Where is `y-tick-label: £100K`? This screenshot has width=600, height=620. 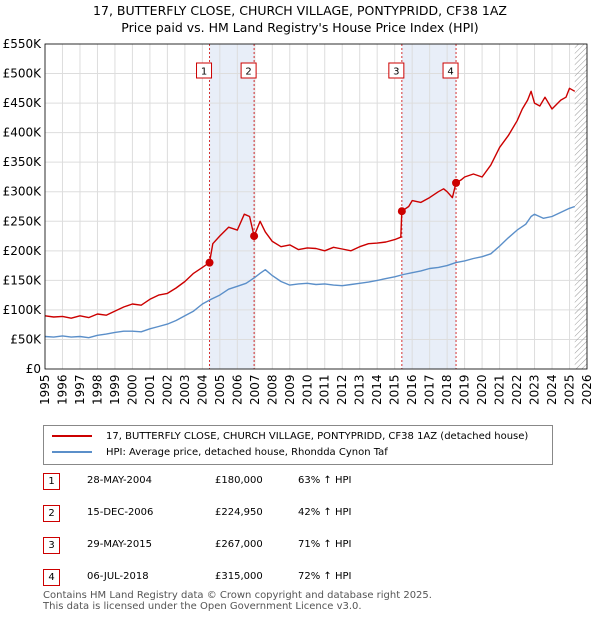 y-tick-label: £100K is located at coordinates (23, 310).